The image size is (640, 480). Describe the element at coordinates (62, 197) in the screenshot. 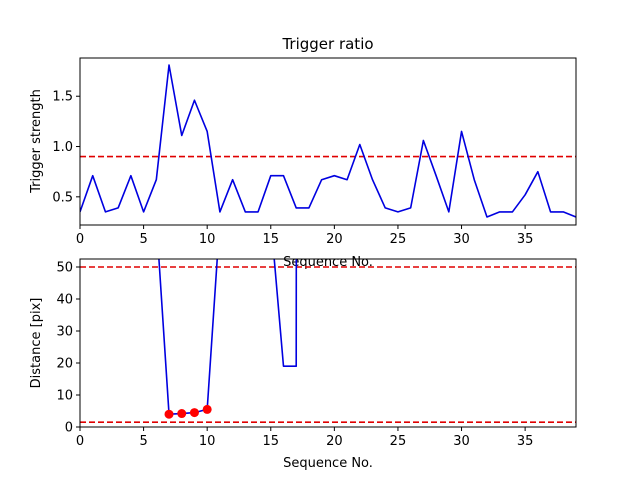

I see `y-tick-label: 0.5` at that location.